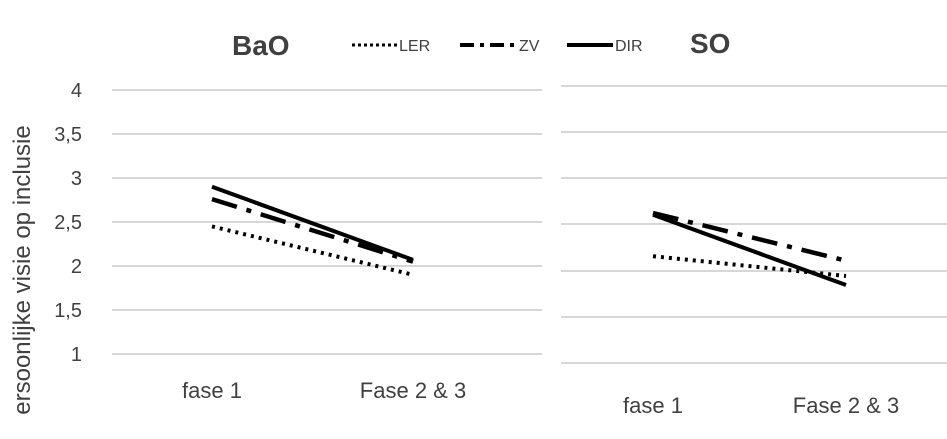  What do you see at coordinates (749, 236) in the screenshot?
I see `so-series-zv` at bounding box center [749, 236].